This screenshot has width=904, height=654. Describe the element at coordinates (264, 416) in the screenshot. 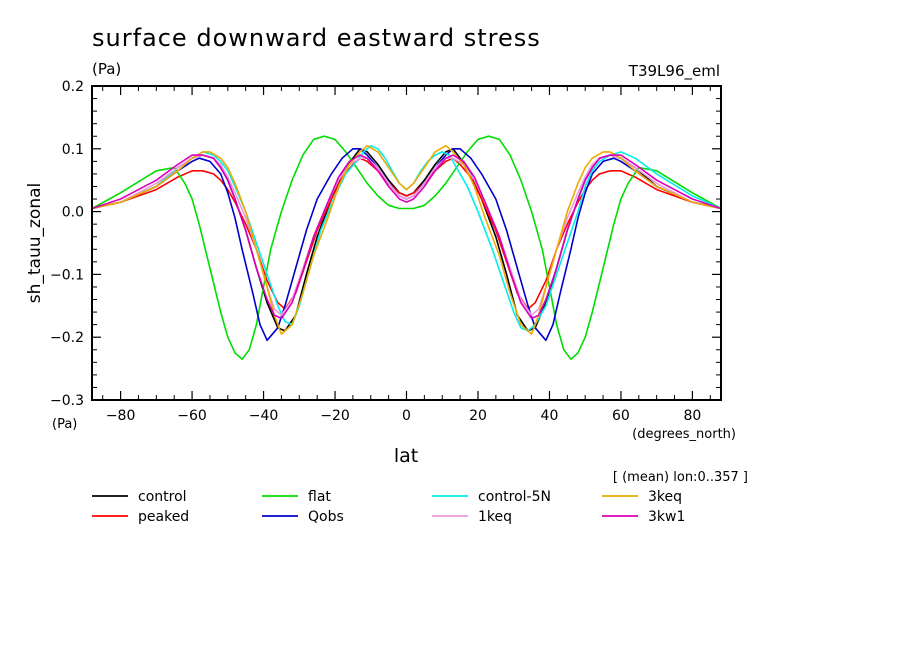

I see `x-tick-label: −40` at that location.